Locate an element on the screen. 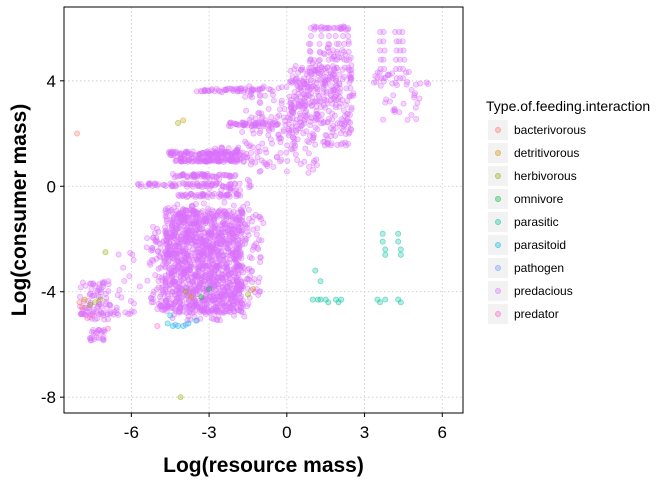  x-tick-label: -6 is located at coordinates (131, 432).